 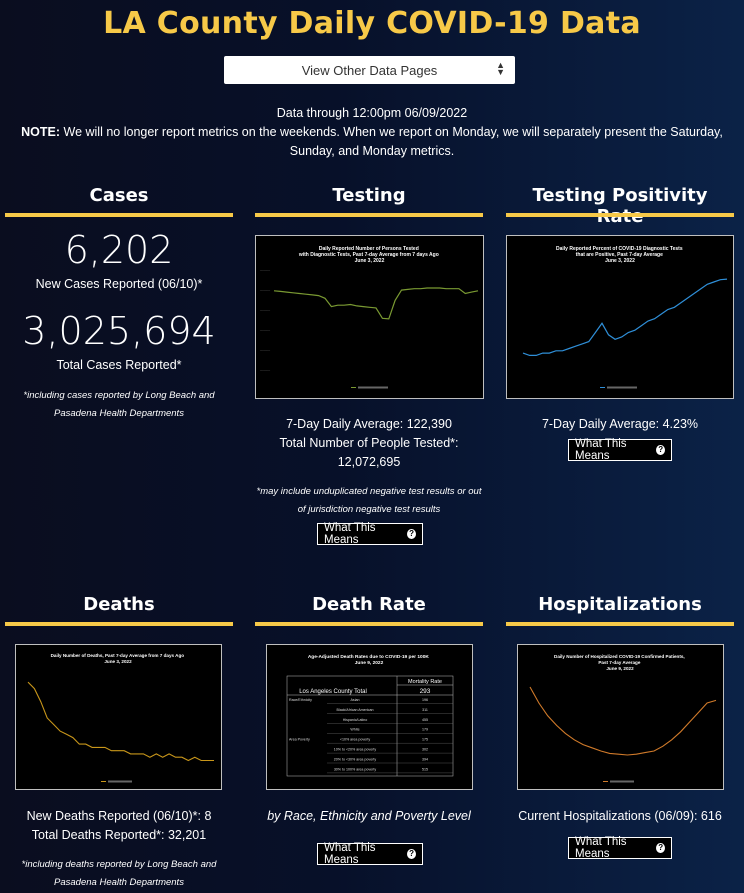 I want to click on new-cases-label: New Cases Reported (06/10)*, so click(x=119, y=284).